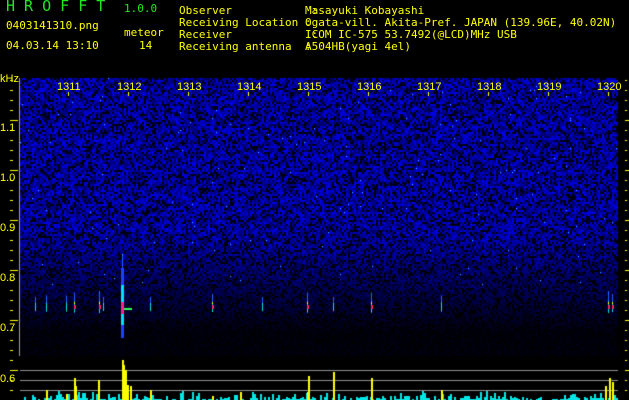 This screenshot has width=629, height=400. I want to click on datetime: 04.03.14 13:10, so click(52, 45).